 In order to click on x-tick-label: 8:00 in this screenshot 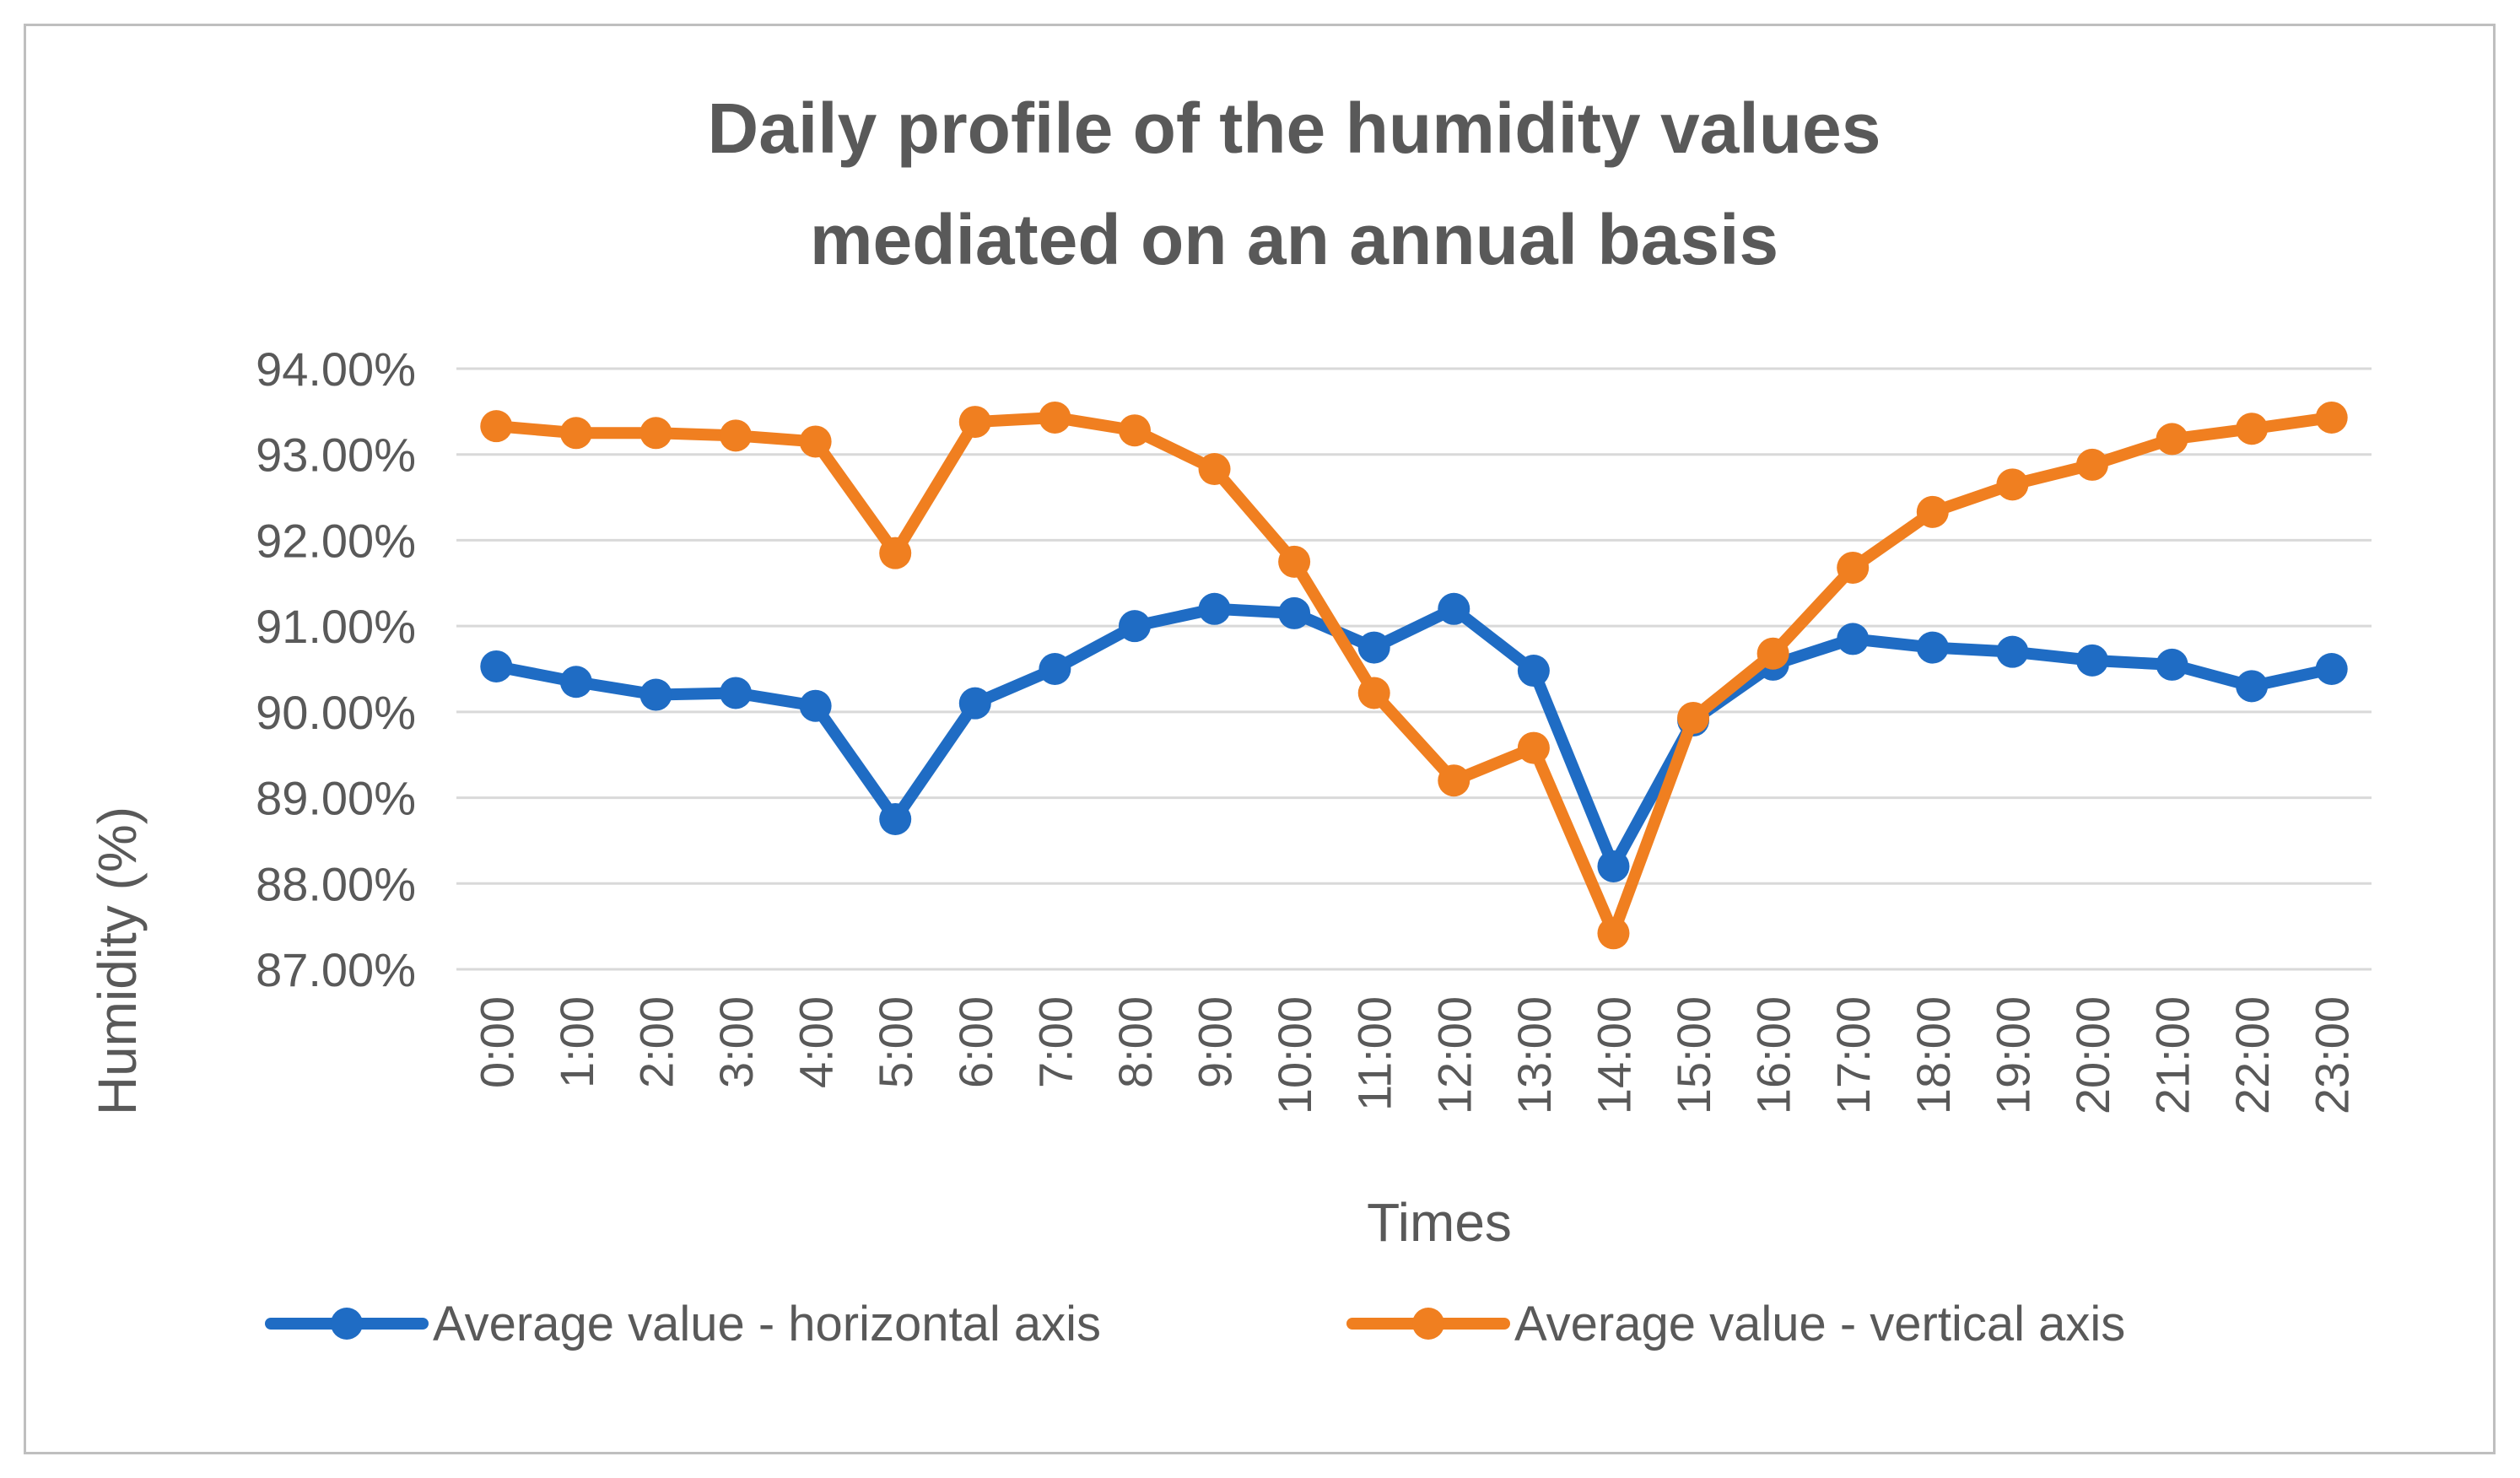, I will do `click(1135, 1042)`.